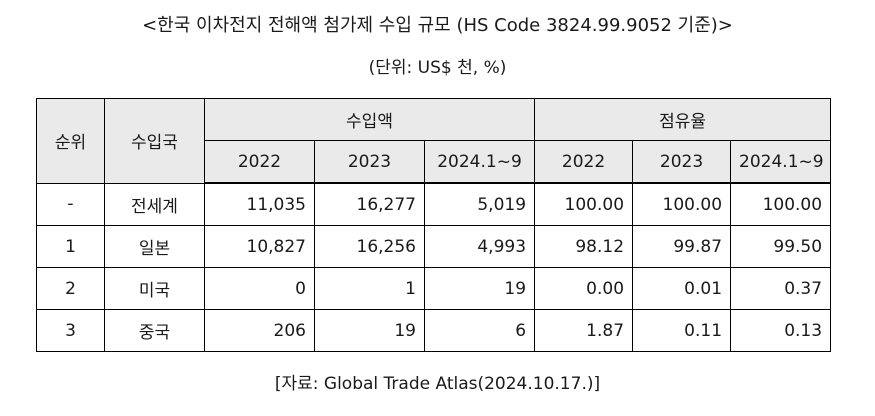 The height and width of the screenshot is (416, 875). Describe the element at coordinates (70, 141) in the screenshot. I see `header-rank: 순위` at that location.